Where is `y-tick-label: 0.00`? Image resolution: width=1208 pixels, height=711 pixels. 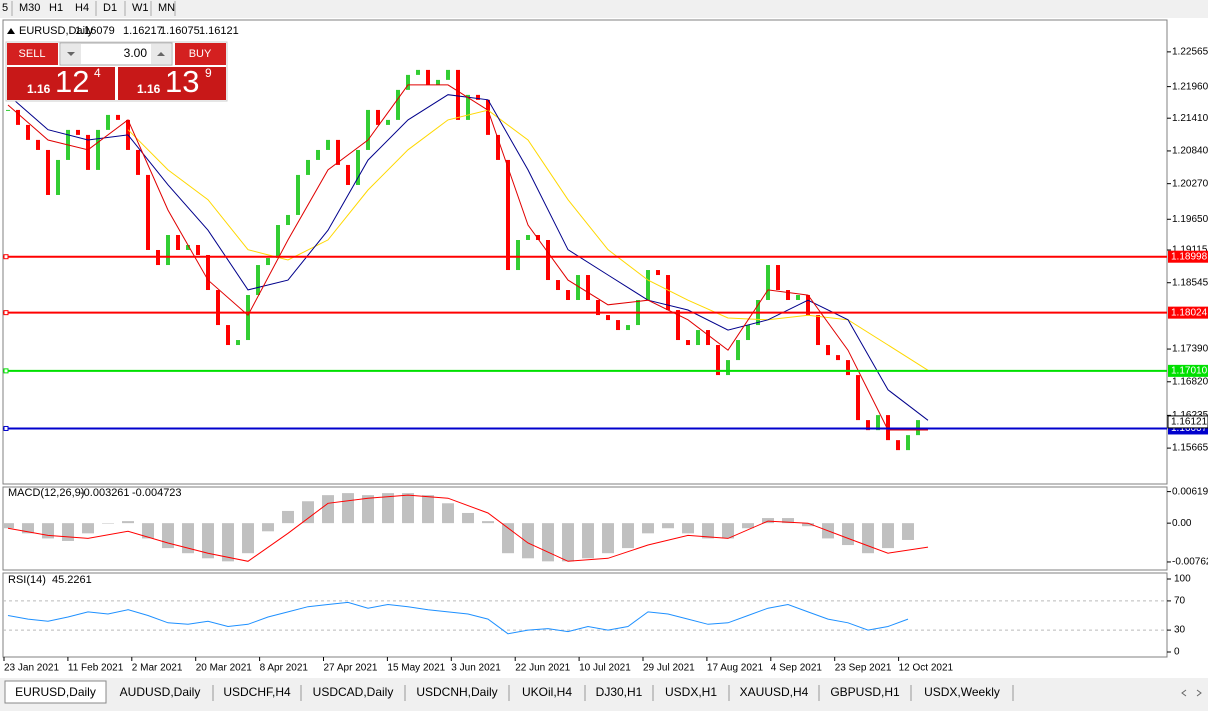
y-tick-label: 0.00 is located at coordinates (1182, 523).